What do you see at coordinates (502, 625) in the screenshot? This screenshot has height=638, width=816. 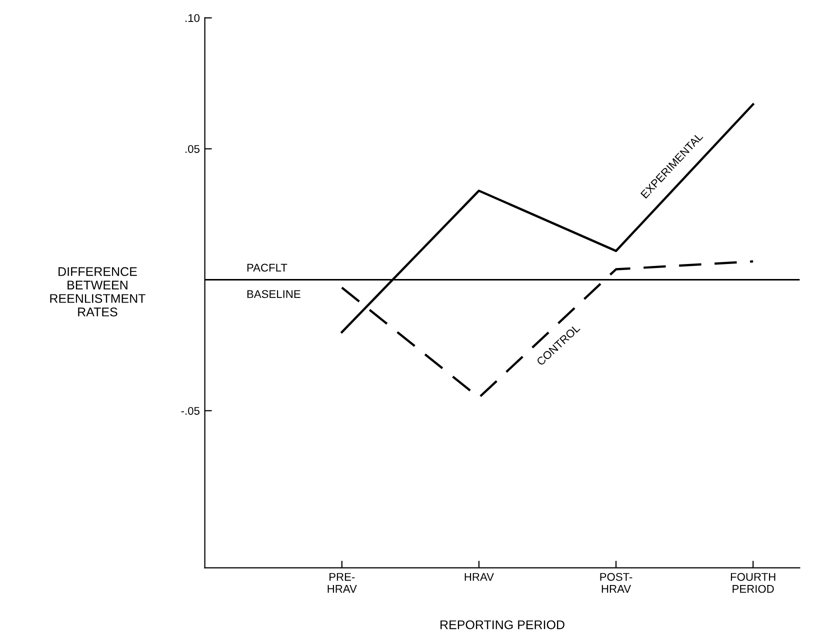 I see `x-axis-title: REPORTING PERIOD` at bounding box center [502, 625].